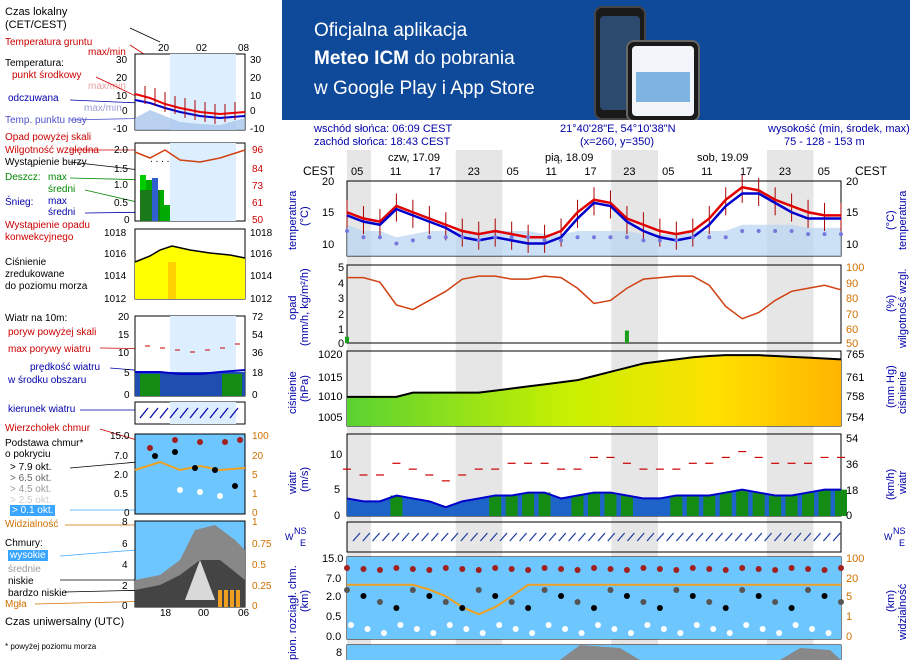  Describe the element at coordinates (855, 378) in the screenshot. I see `press-mm-tick: 761` at that location.